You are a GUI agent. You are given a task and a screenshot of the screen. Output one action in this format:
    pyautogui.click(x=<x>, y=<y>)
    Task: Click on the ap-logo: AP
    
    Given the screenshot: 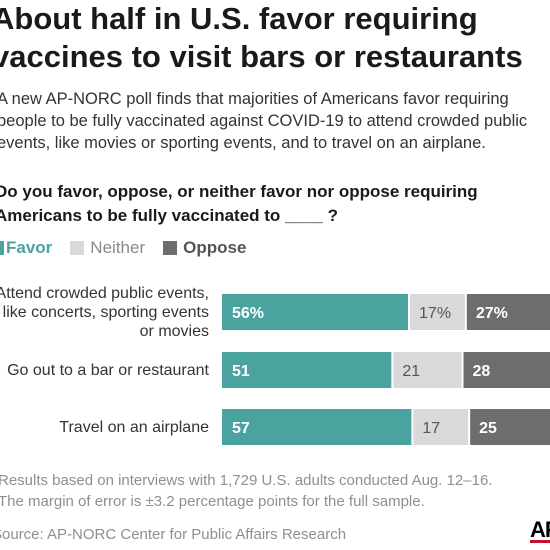 What is the action you would take?
    pyautogui.click(x=540, y=529)
    